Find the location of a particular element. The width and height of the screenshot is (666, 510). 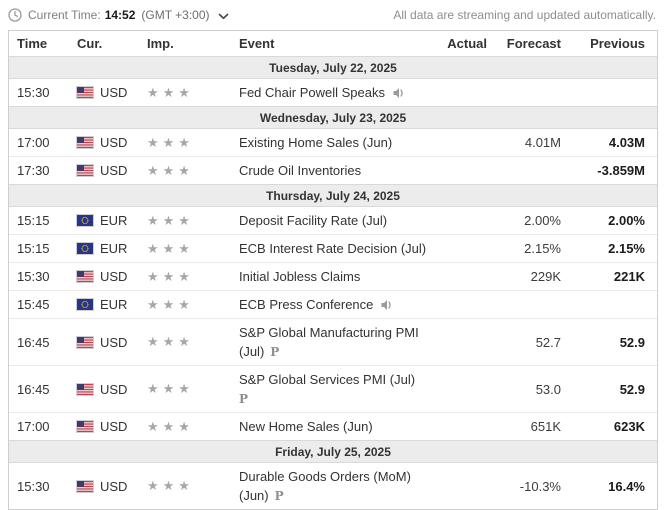

event-name-line: Existing Home Sales (Jun) is located at coordinates (333, 142).